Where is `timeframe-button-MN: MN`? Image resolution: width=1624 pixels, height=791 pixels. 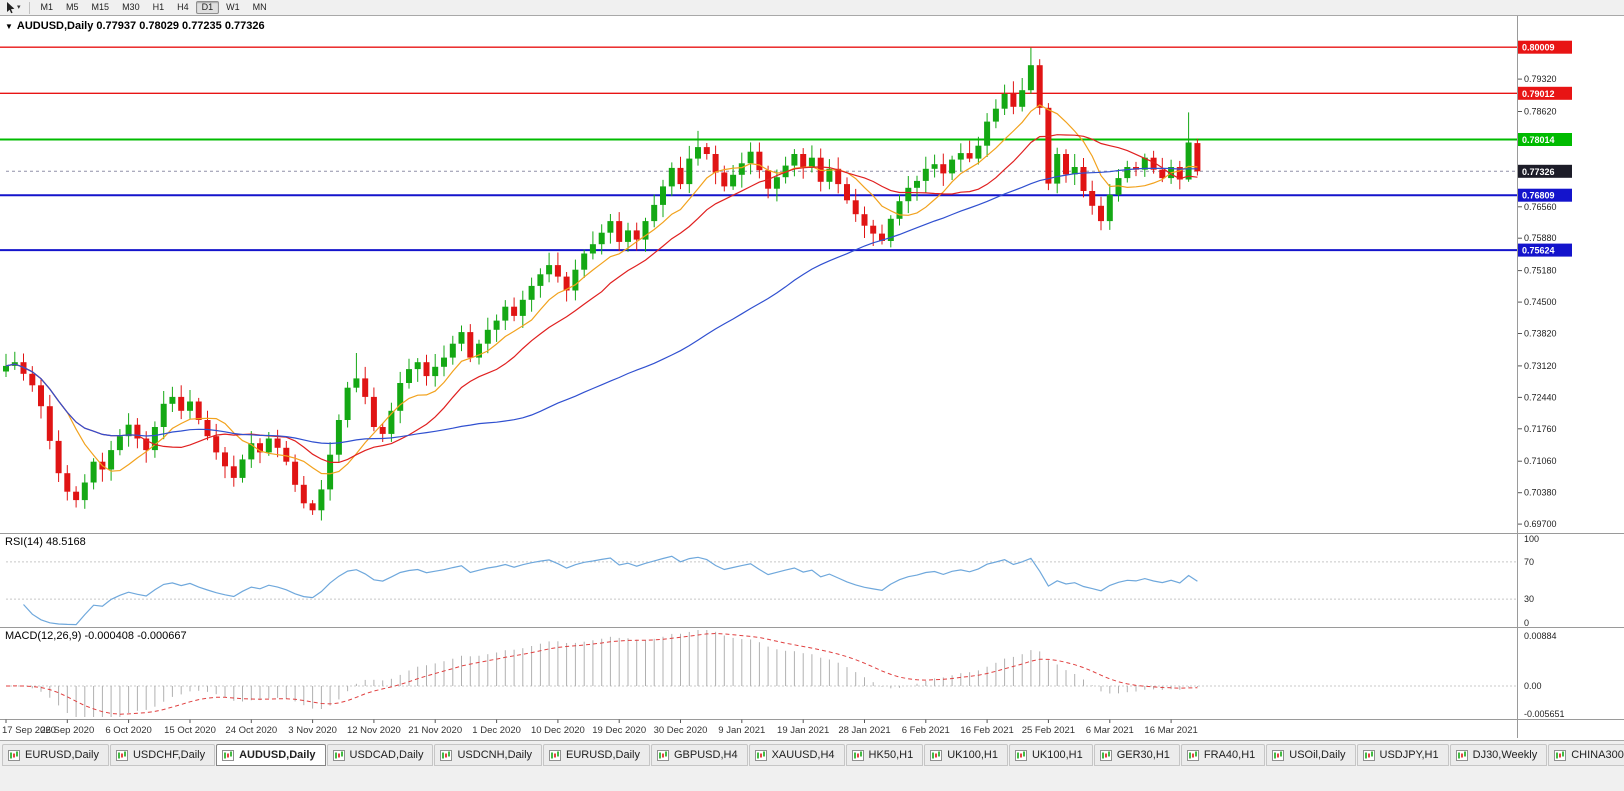 timeframe-button-MN: MN is located at coordinates (259, 6).